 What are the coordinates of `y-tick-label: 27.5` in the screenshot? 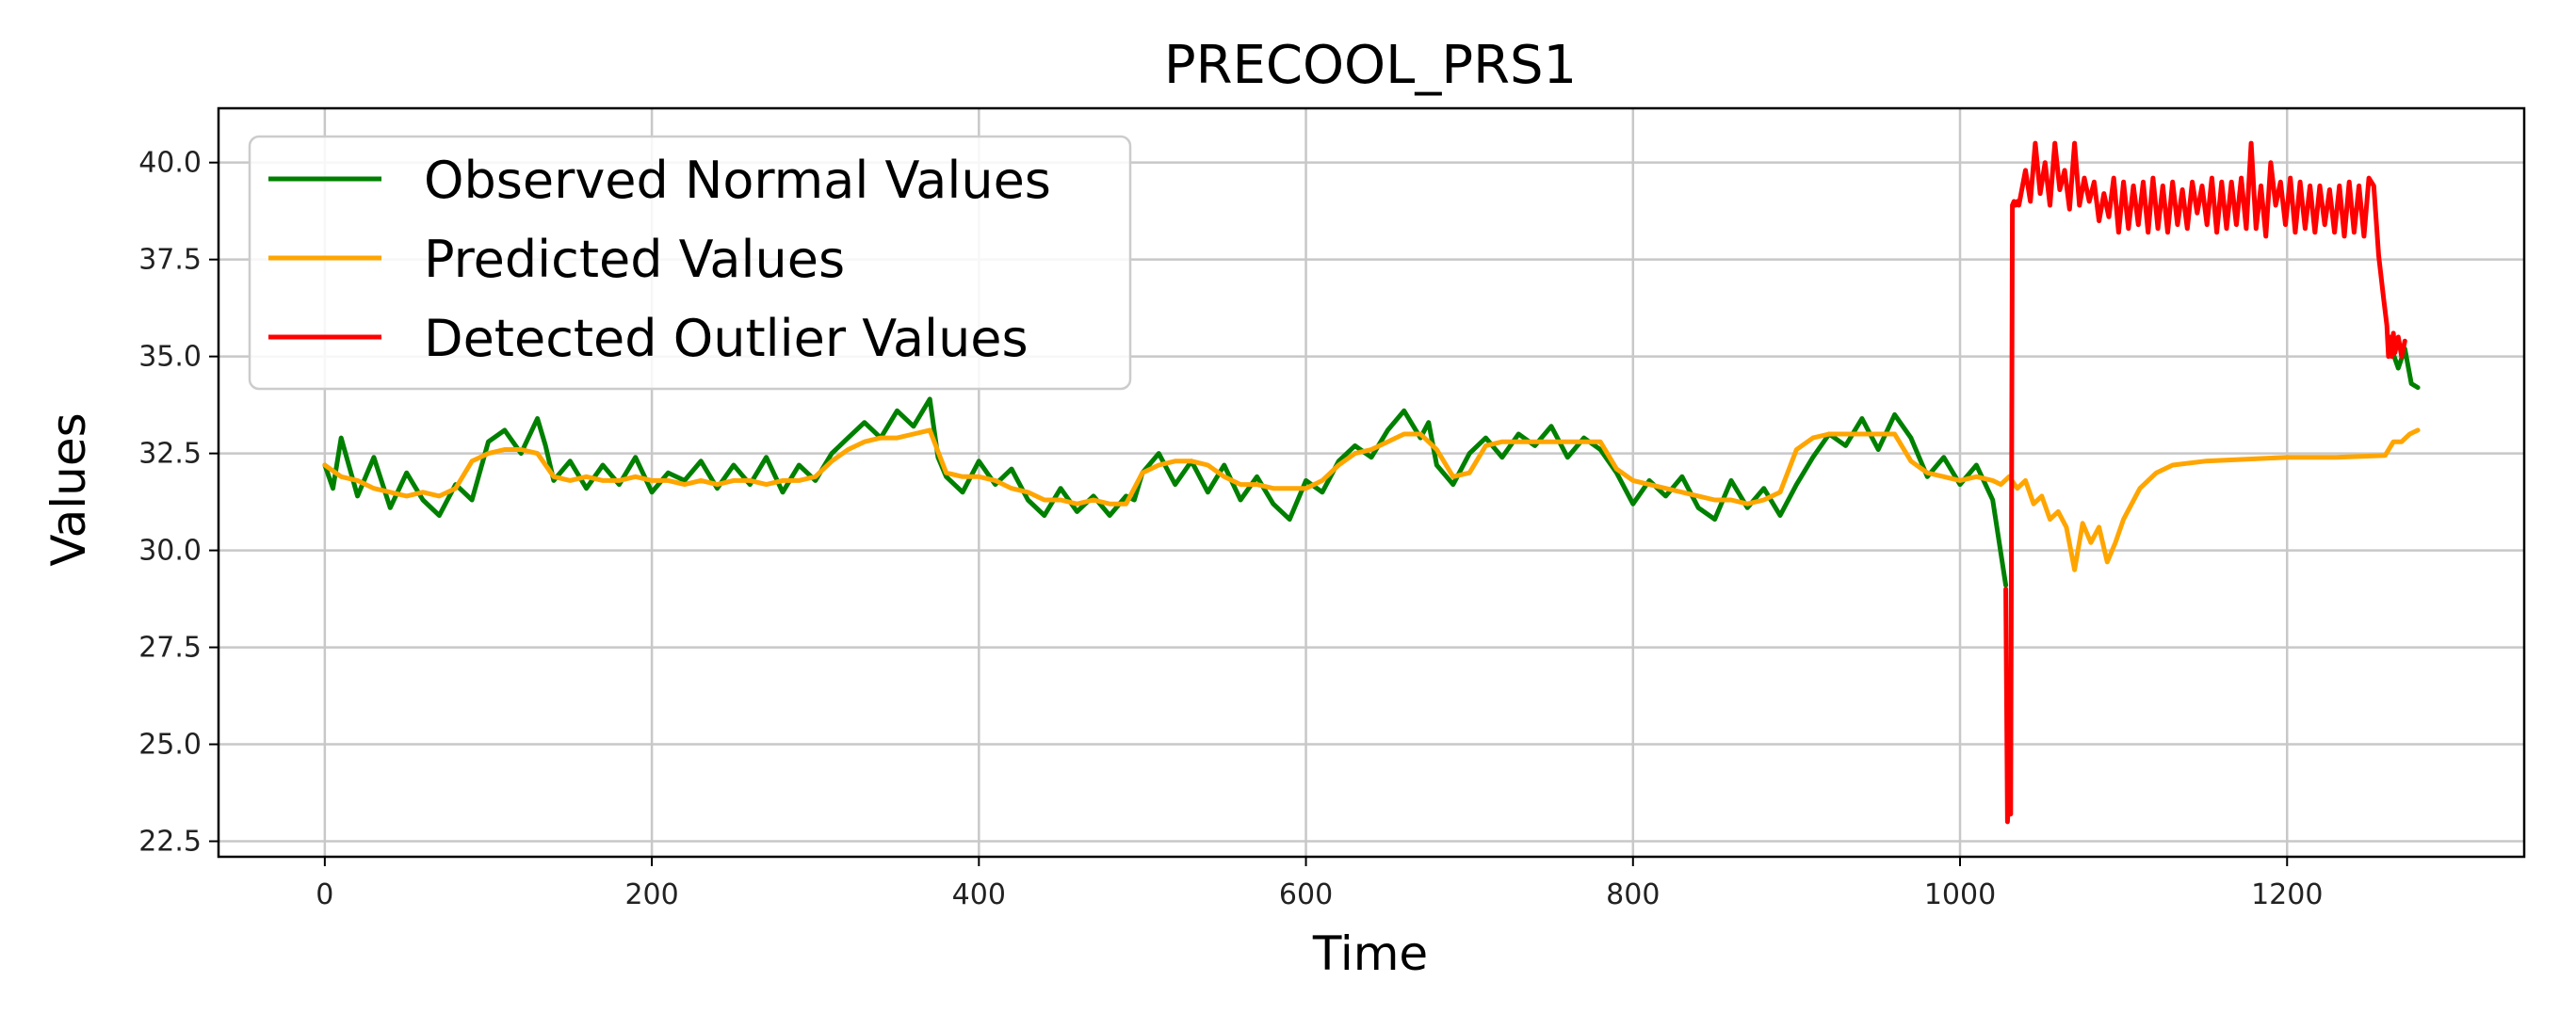 It's located at (170, 648).